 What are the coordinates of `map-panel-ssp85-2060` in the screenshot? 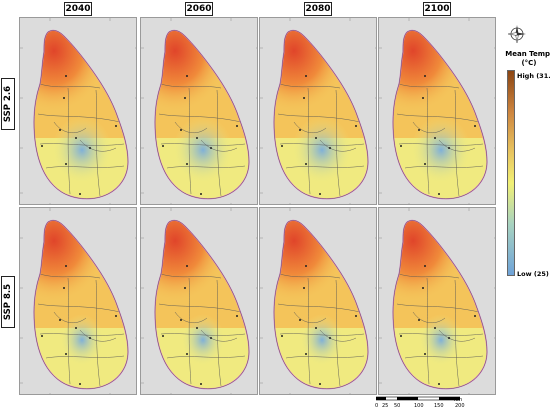 It's located at (199, 301).